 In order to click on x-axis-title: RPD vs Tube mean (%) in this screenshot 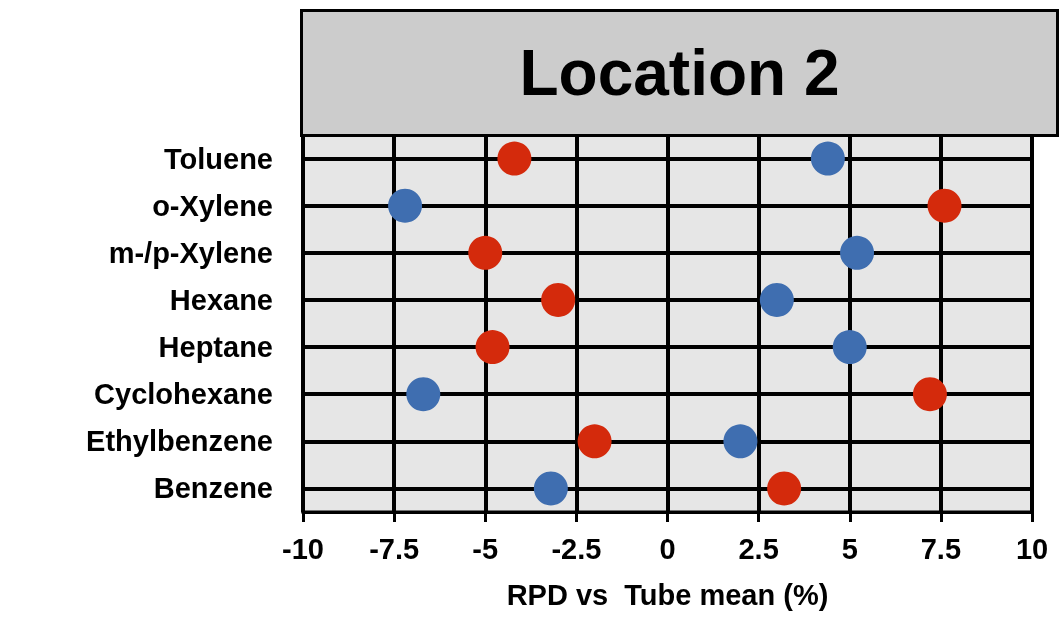, I will do `click(667, 594)`.